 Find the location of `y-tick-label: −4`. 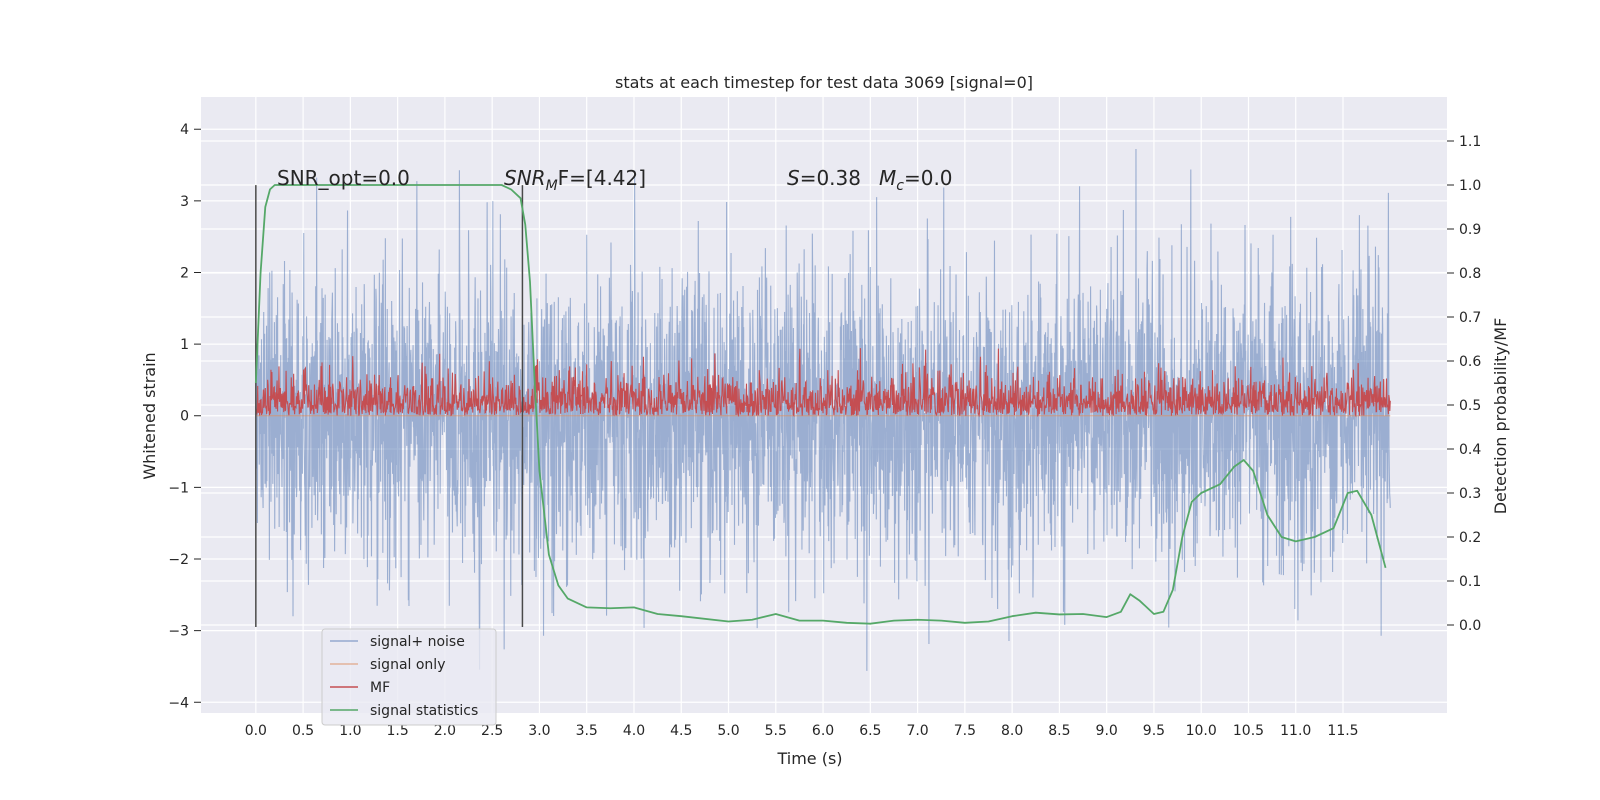

y-tick-label: −4 is located at coordinates (178, 703).